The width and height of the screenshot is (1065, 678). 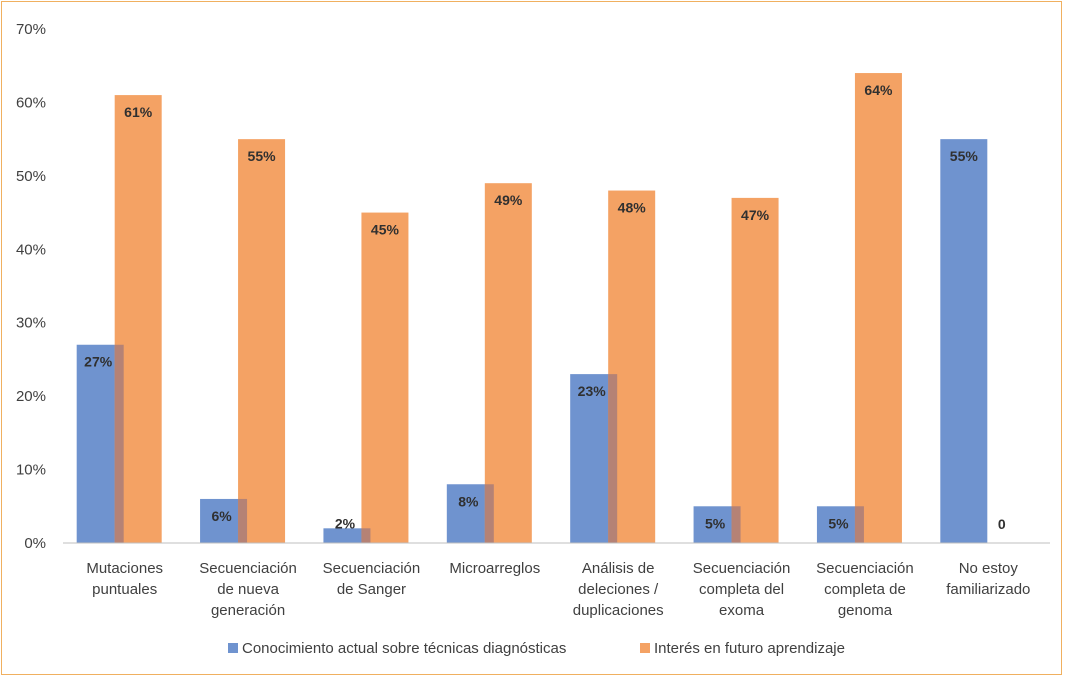 What do you see at coordinates (878, 90) in the screenshot?
I see `data-label: 64%` at bounding box center [878, 90].